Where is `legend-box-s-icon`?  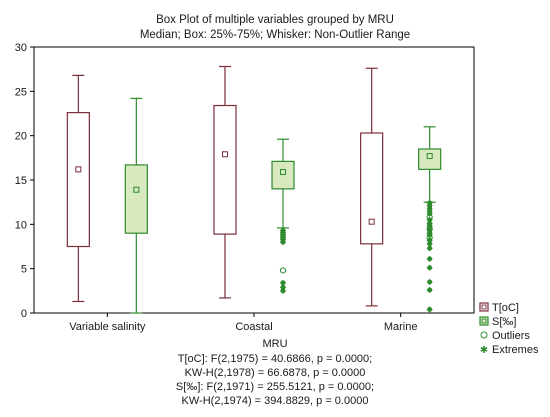
legend-box-s-icon is located at coordinates (484, 321).